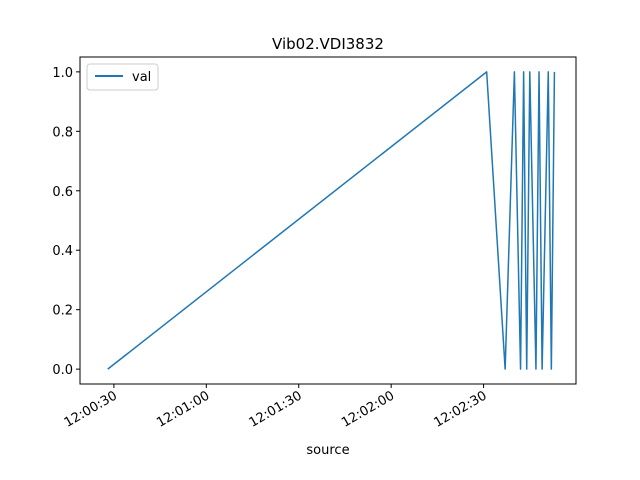 The image size is (640, 480). What do you see at coordinates (62, 251) in the screenshot?
I see `y-tick-label: 0.4` at bounding box center [62, 251].